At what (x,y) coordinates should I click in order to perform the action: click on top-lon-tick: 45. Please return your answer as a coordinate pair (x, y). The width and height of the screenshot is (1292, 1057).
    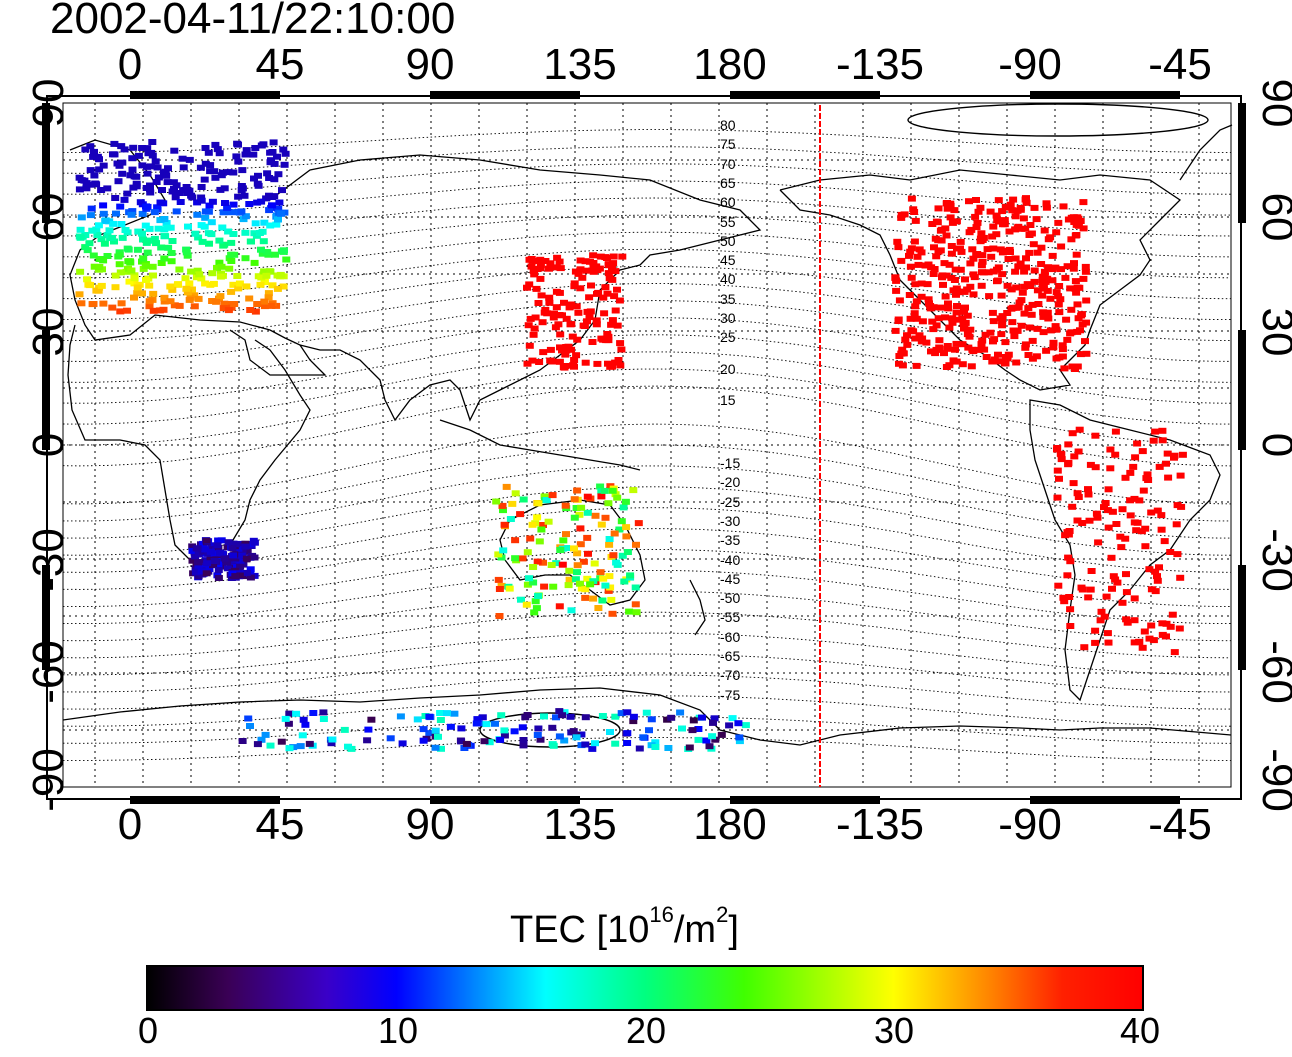
    Looking at the image, I should click on (280, 64).